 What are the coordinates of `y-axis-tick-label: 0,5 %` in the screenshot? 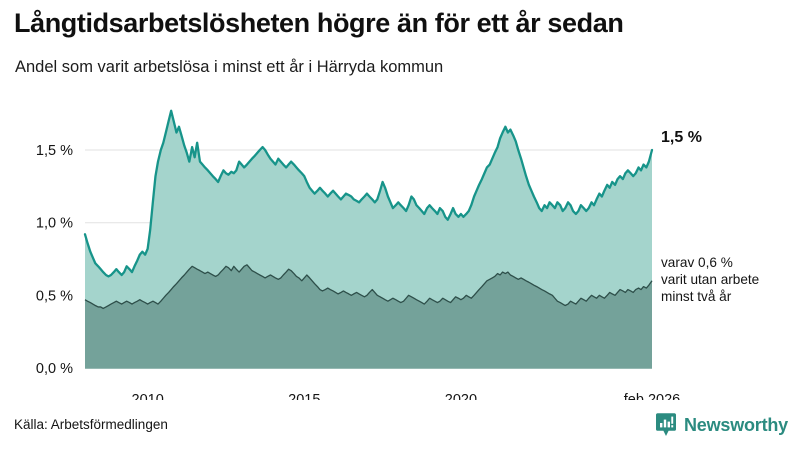 It's located at (54, 296).